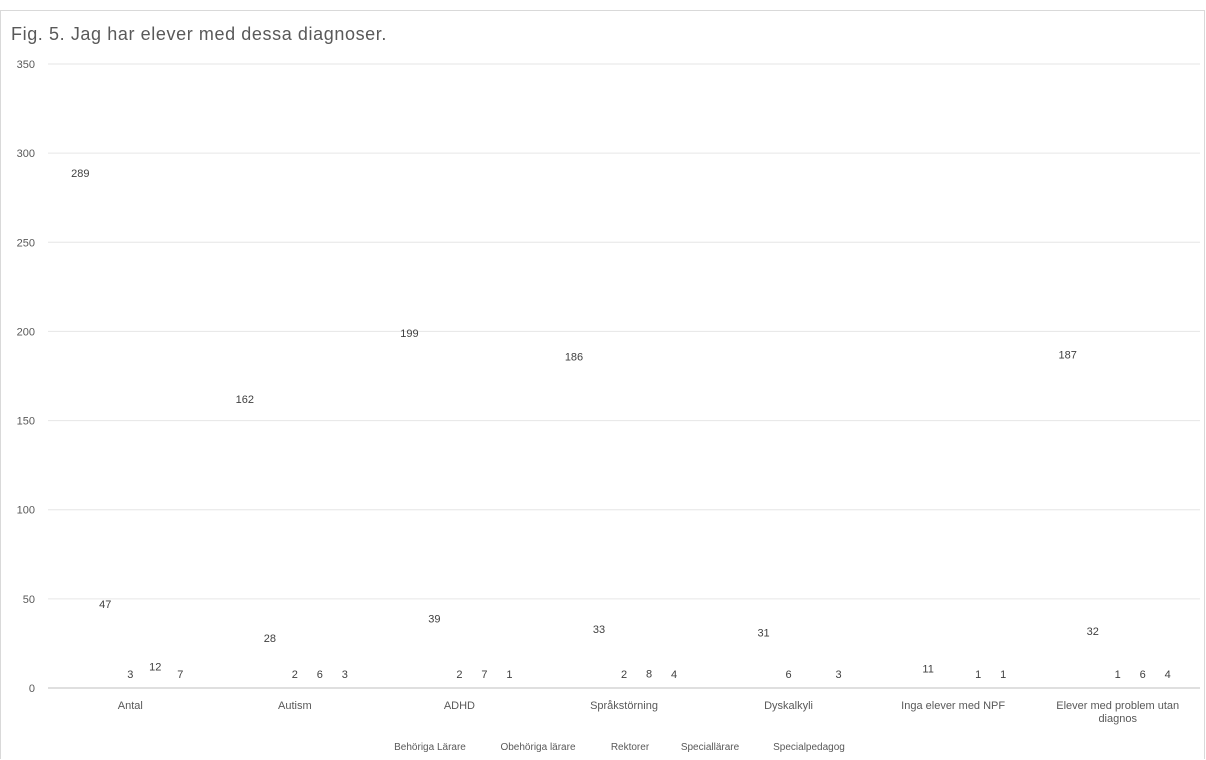 This screenshot has width=1206, height=760. Describe the element at coordinates (26, 511) in the screenshot. I see `y-tick-label: 100` at that location.